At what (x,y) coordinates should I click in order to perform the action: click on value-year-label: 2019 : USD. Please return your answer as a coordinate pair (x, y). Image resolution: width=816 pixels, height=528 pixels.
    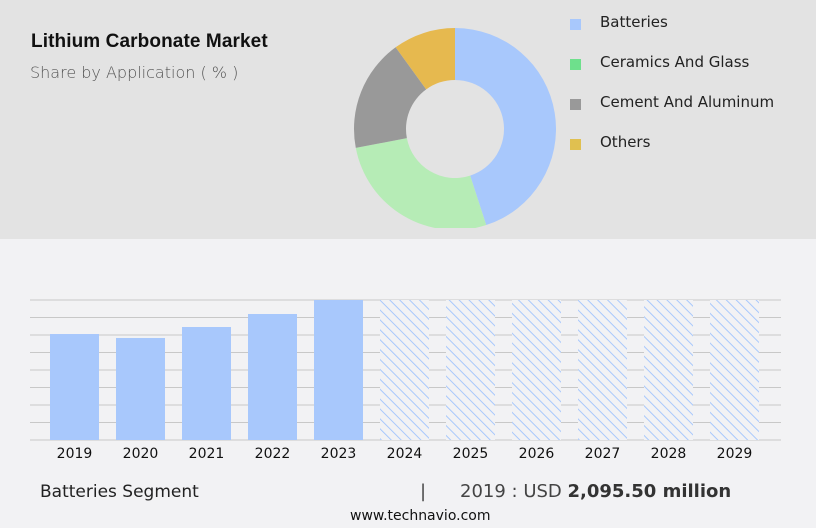
    Looking at the image, I should click on (514, 491).